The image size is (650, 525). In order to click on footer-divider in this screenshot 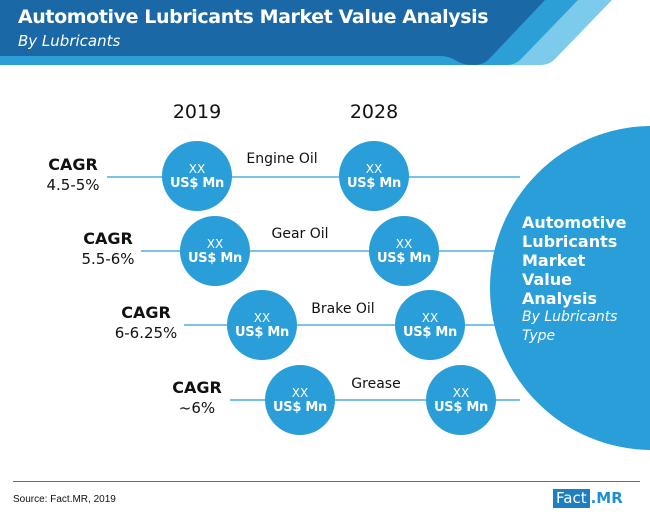, I will do `click(326, 481)`.